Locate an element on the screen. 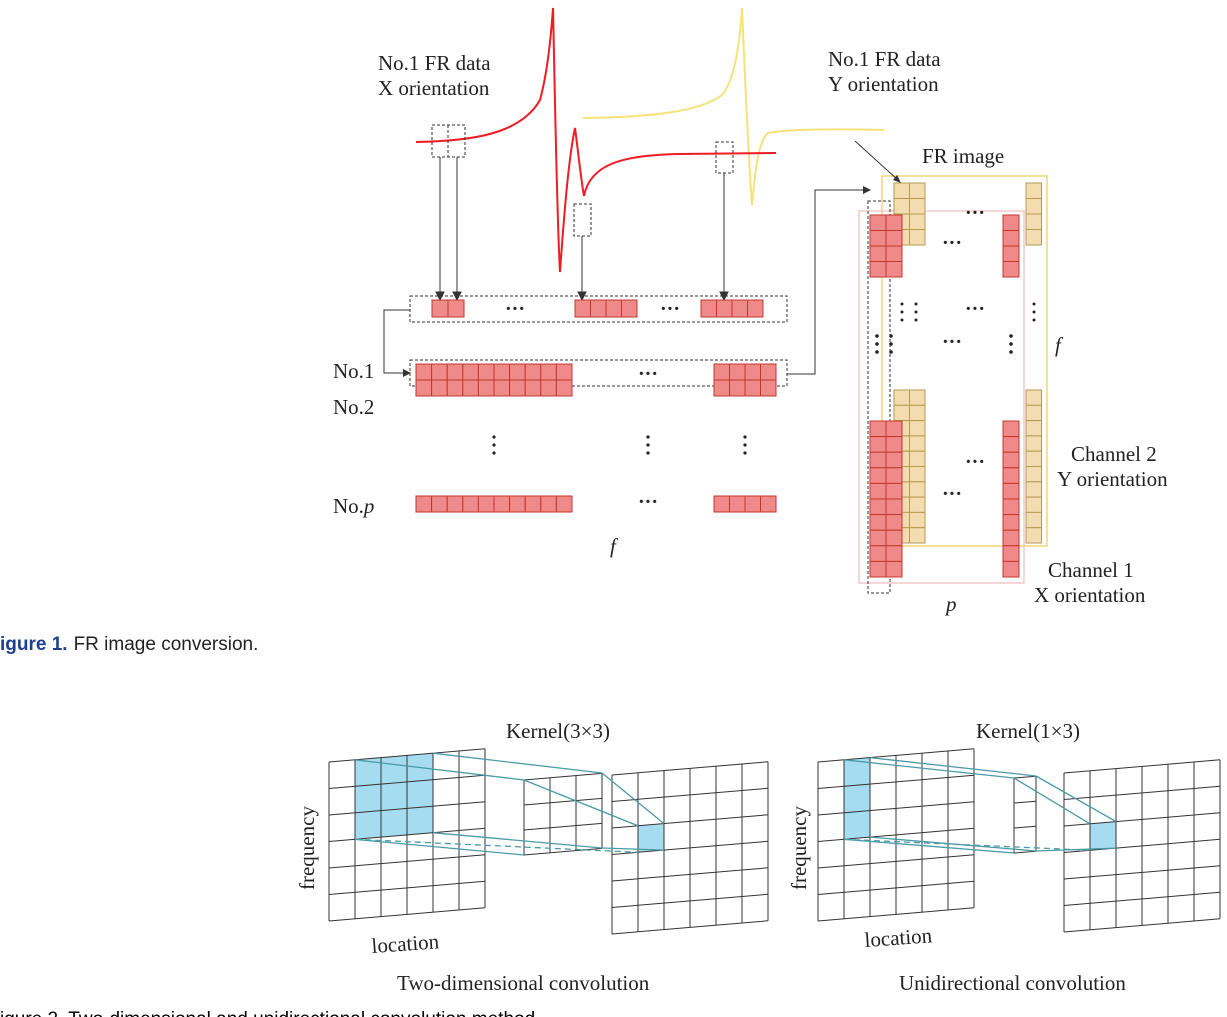  kernel-3x3-label: Kernel(3×3) is located at coordinates (558, 731).